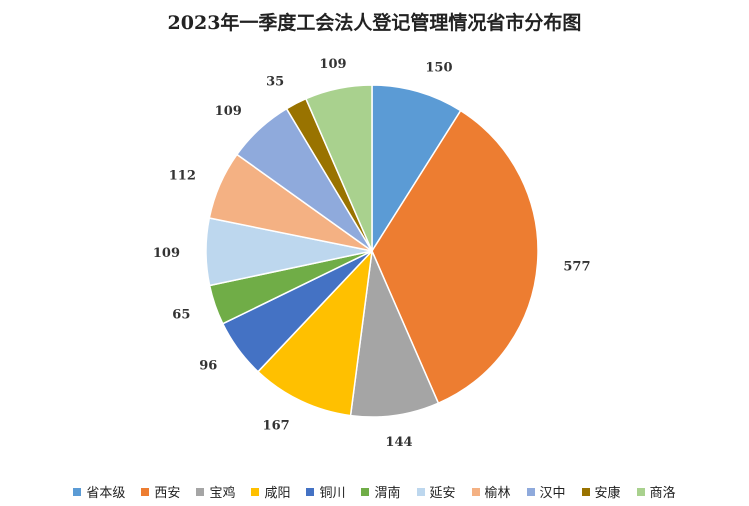  What do you see at coordinates (552, 493) in the screenshot?
I see `legend-label: 汉中` at bounding box center [552, 493].